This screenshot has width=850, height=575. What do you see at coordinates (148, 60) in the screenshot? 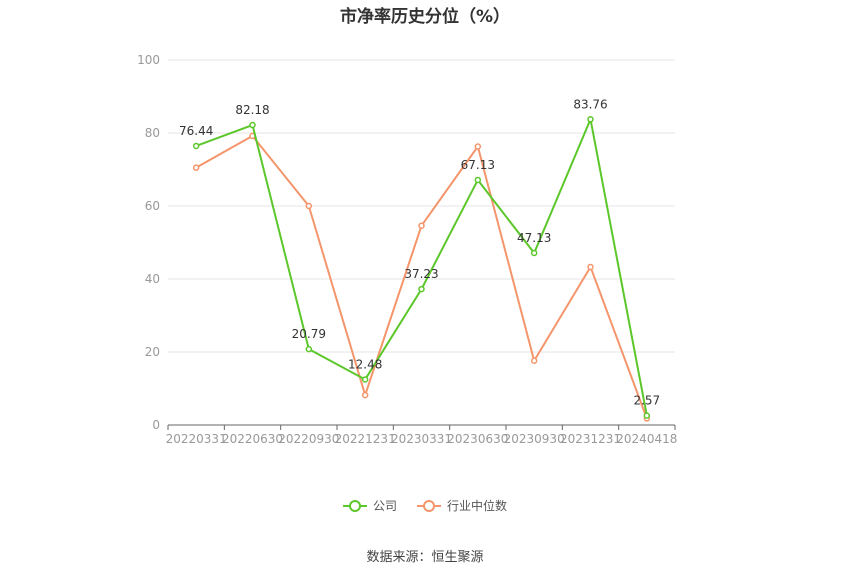
I see `y-tick-label: 100` at bounding box center [148, 60].